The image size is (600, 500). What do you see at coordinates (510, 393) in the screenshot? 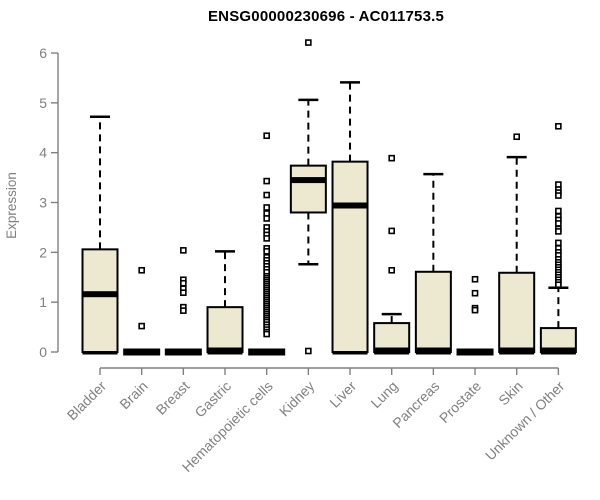
I see `x-tick-label-skin: Skin` at bounding box center [510, 393].